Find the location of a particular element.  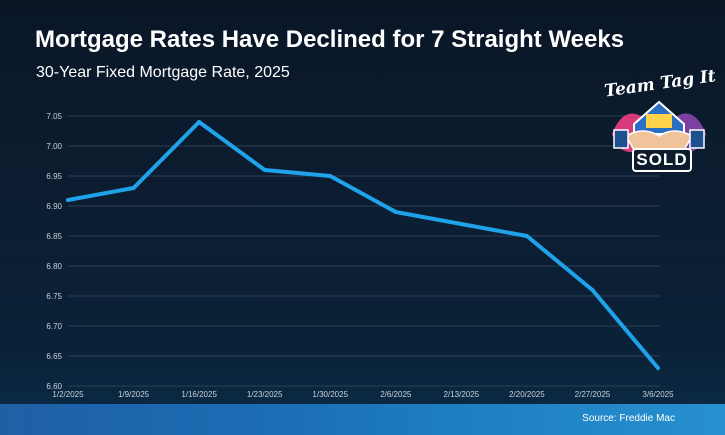

x-tick-label: 1/30/2025 is located at coordinates (330, 394).